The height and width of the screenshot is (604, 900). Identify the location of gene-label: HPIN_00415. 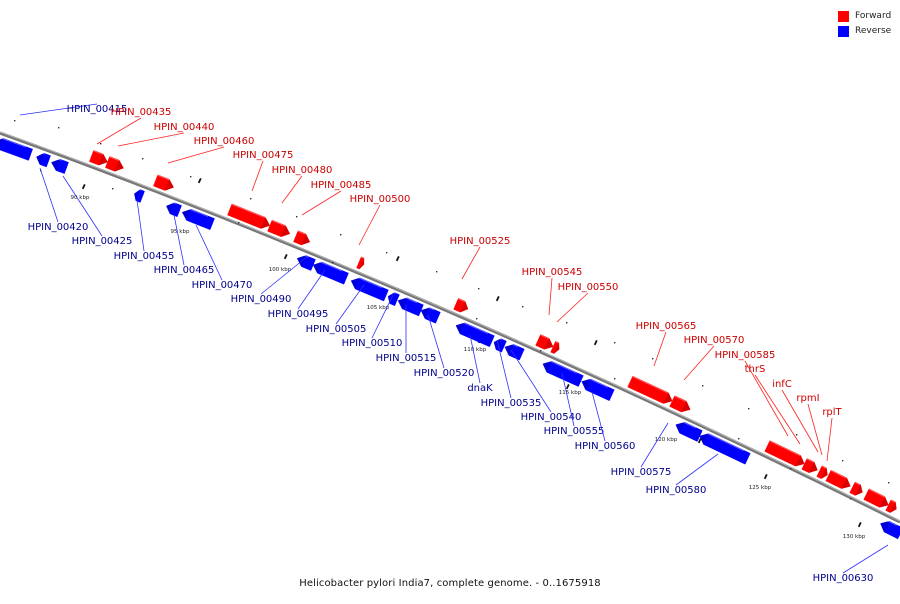
(97, 109).